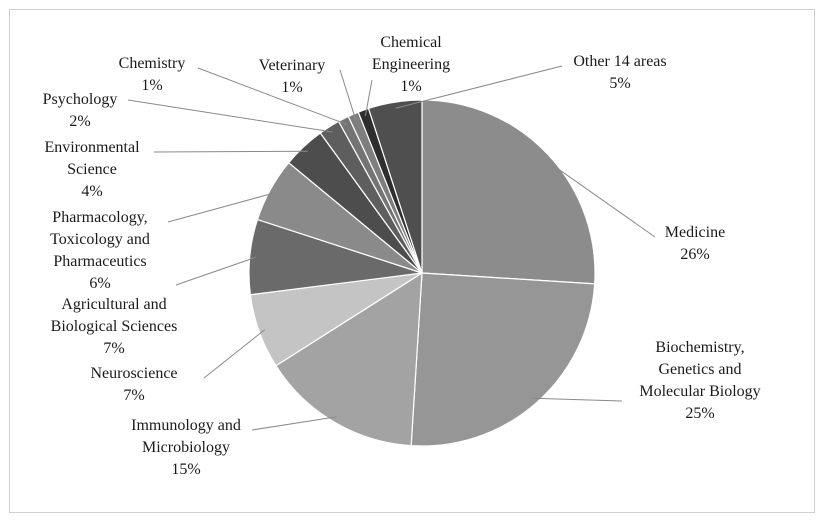  What do you see at coordinates (619, 61) in the screenshot?
I see `slice-name: Other 14 areas` at bounding box center [619, 61].